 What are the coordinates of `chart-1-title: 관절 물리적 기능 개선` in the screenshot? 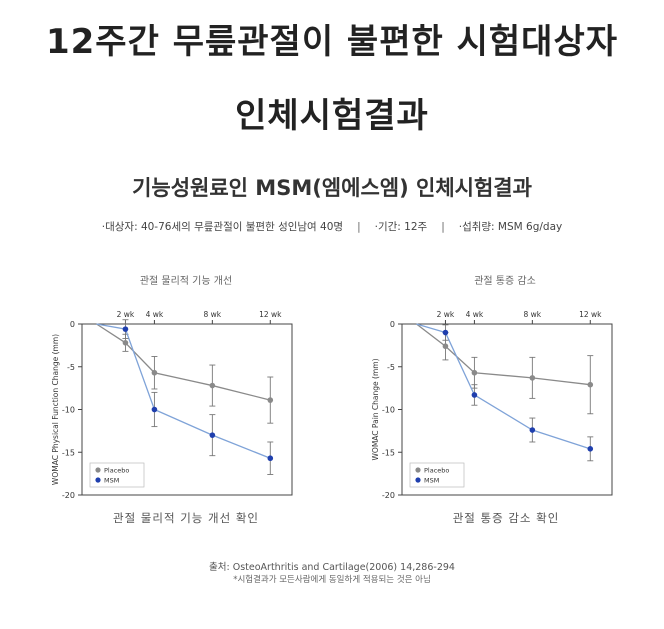 It's located at (186, 281).